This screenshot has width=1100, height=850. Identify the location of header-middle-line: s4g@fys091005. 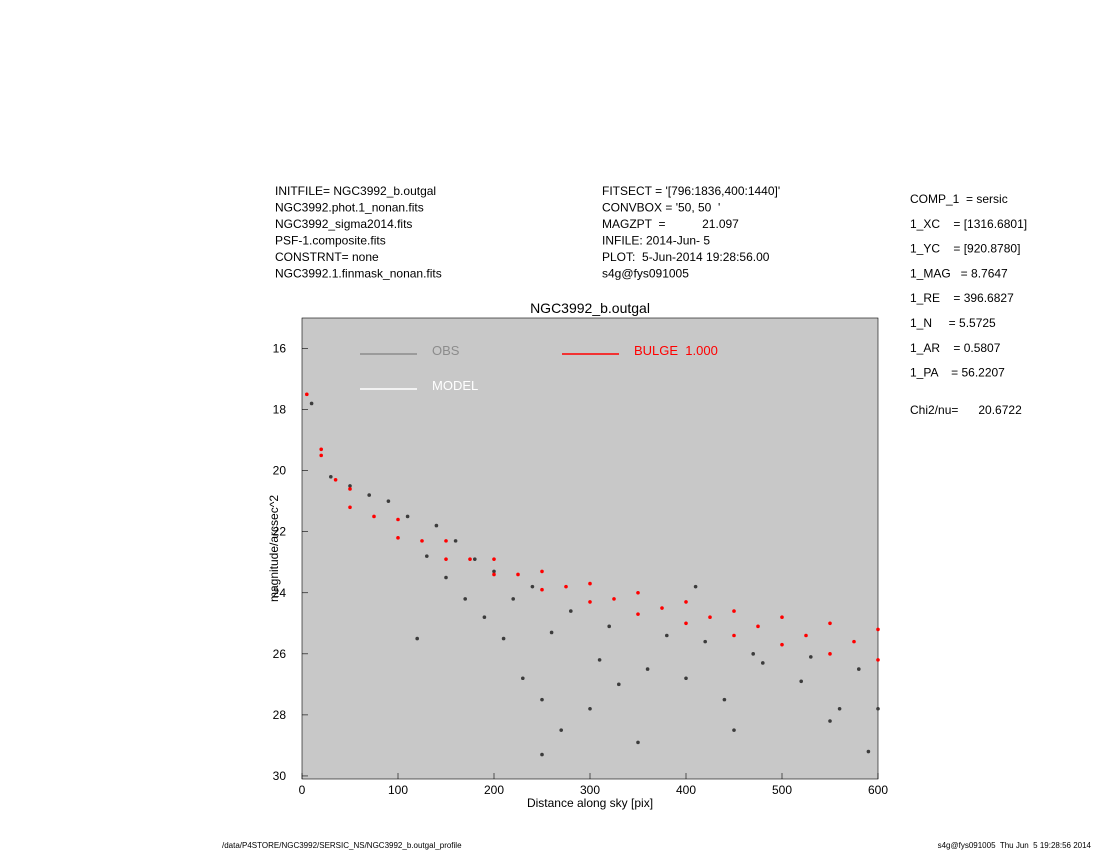
(645, 274).